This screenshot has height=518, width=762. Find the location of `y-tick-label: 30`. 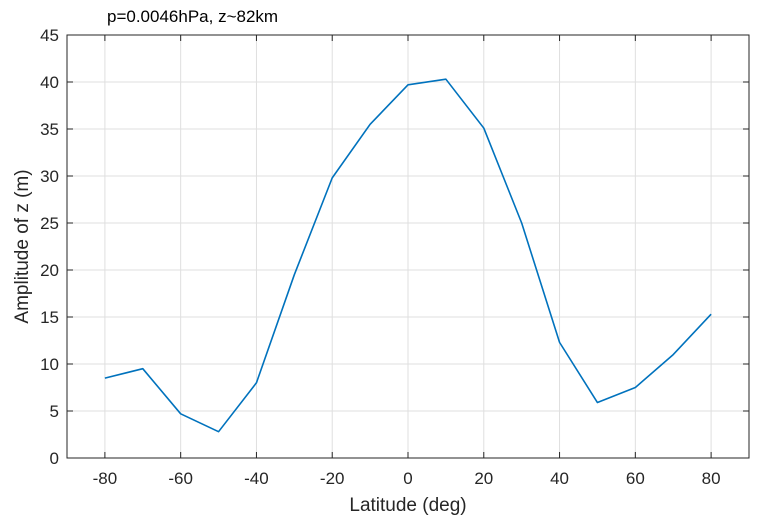

y-tick-label: 30 is located at coordinates (49, 176).